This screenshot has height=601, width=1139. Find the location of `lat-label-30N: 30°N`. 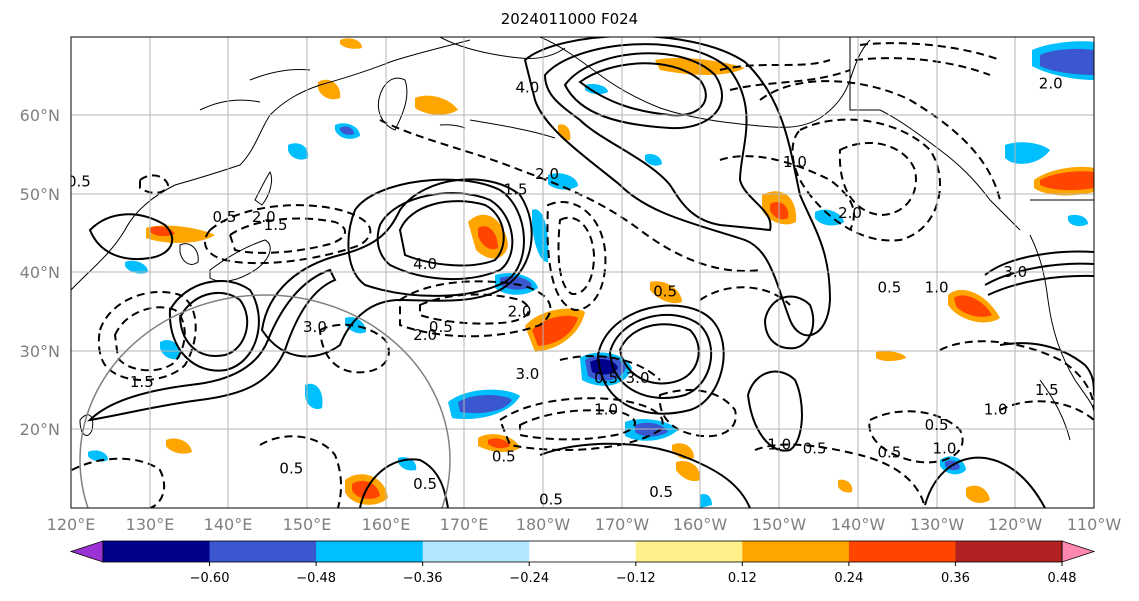

lat-label-30N: 30°N is located at coordinates (40, 351).